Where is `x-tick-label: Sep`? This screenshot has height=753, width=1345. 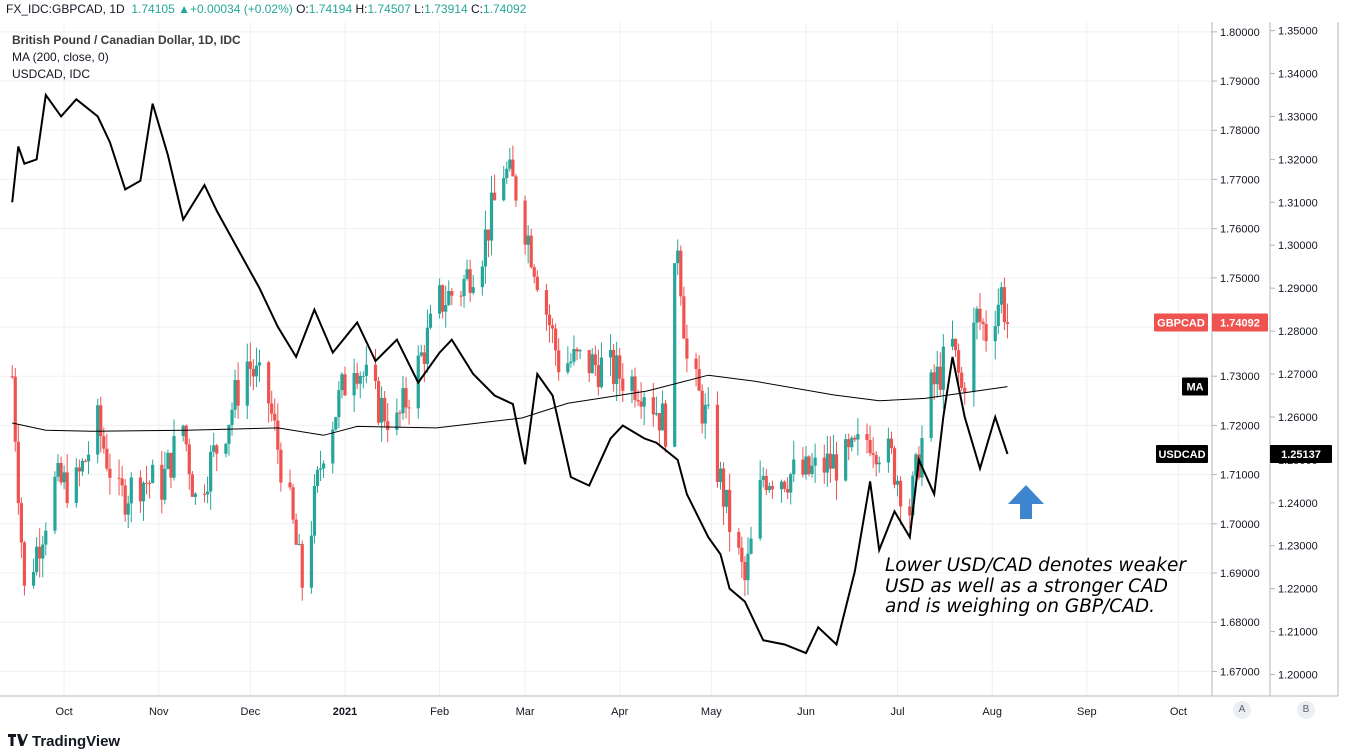 x-tick-label: Sep is located at coordinates (1087, 712).